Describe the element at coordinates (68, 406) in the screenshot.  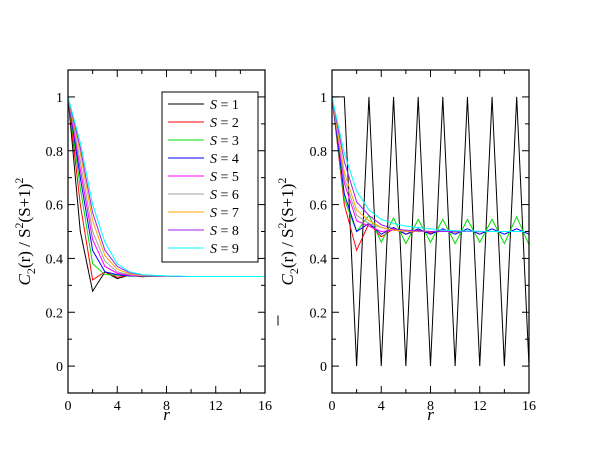
I see `chart1-xtick-label: 0` at that location.